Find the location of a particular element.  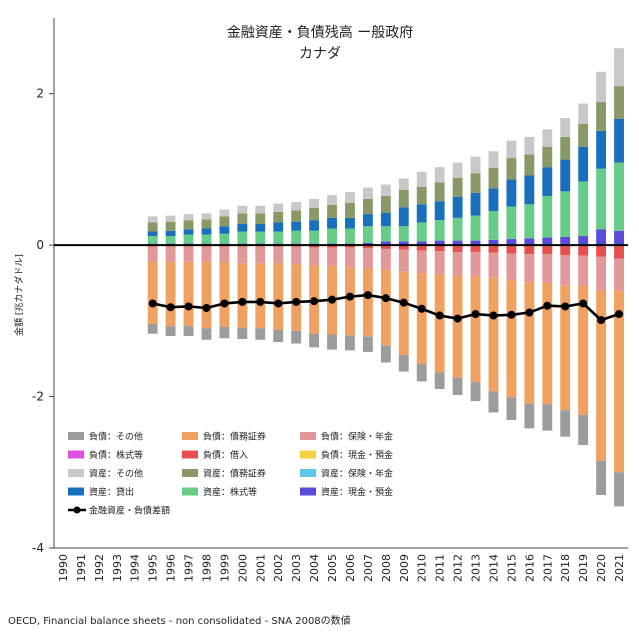

y-axis-label: 金額 [兆カナダドル] is located at coordinates (19, 295).